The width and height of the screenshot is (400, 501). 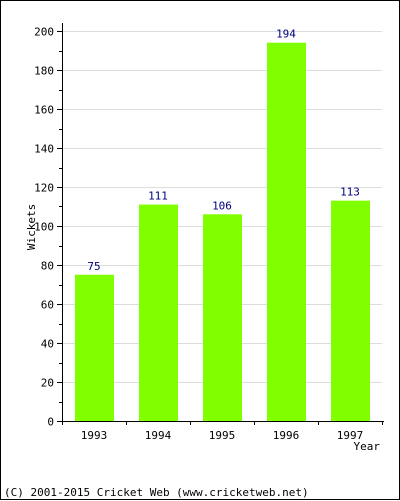 What do you see at coordinates (47, 266) in the screenshot?
I see `y-tick-label: 80` at bounding box center [47, 266].